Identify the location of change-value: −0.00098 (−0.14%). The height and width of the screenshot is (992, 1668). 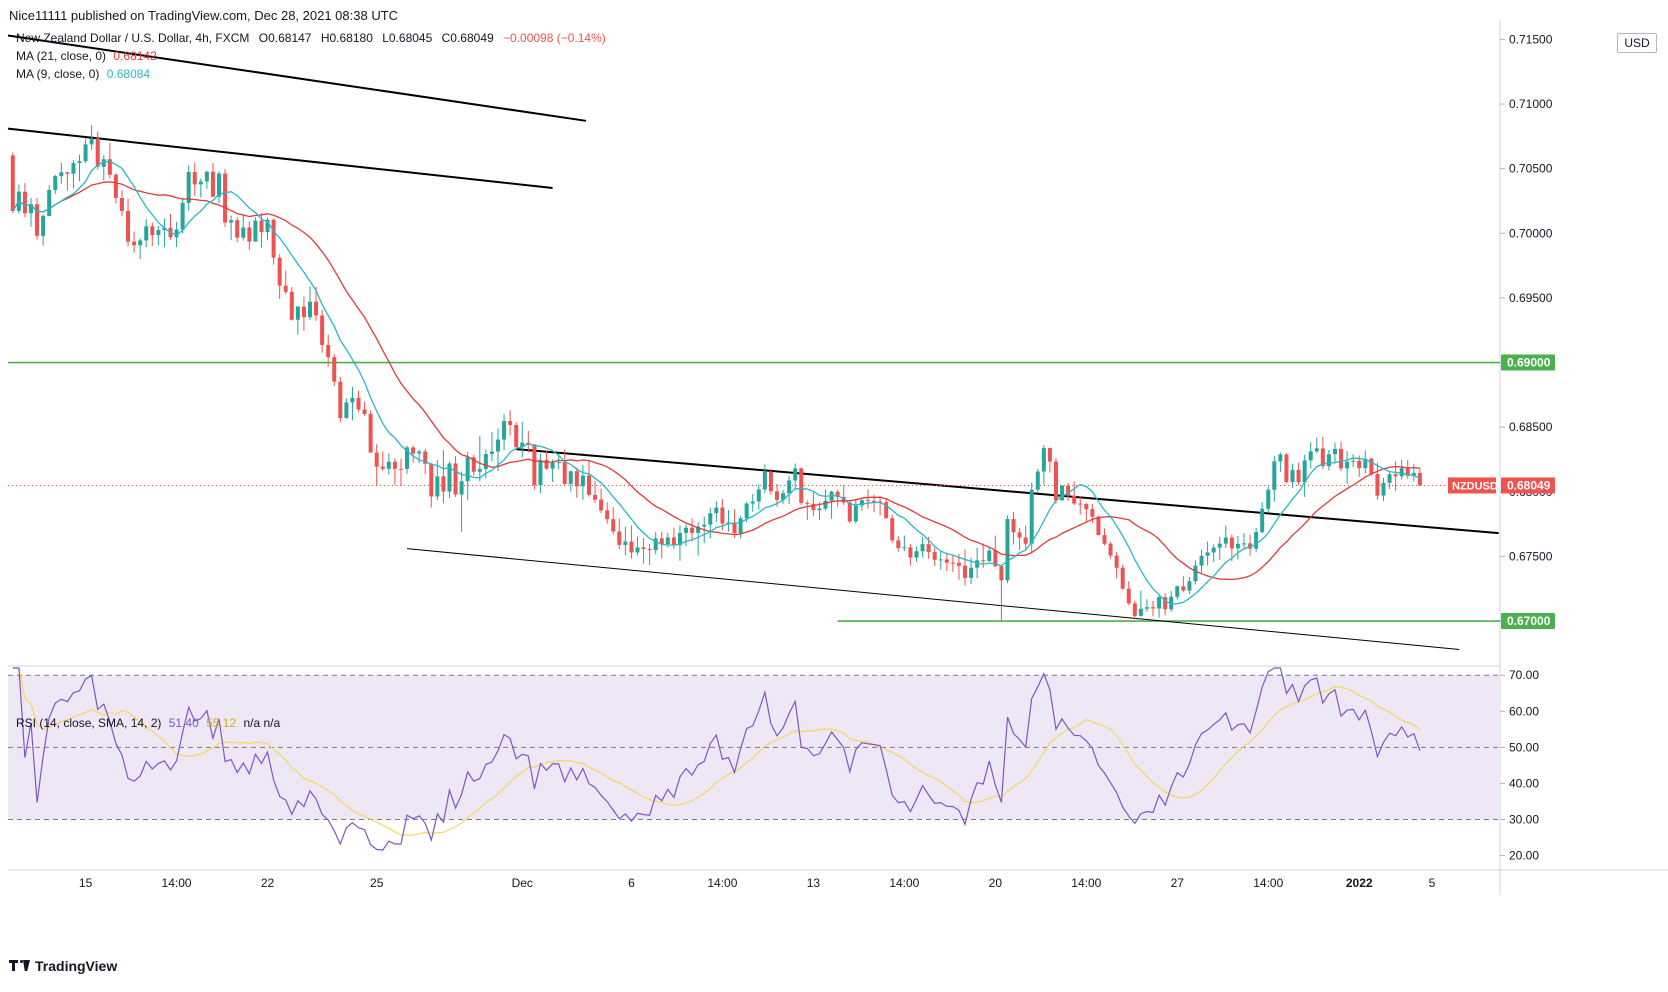
(554, 38).